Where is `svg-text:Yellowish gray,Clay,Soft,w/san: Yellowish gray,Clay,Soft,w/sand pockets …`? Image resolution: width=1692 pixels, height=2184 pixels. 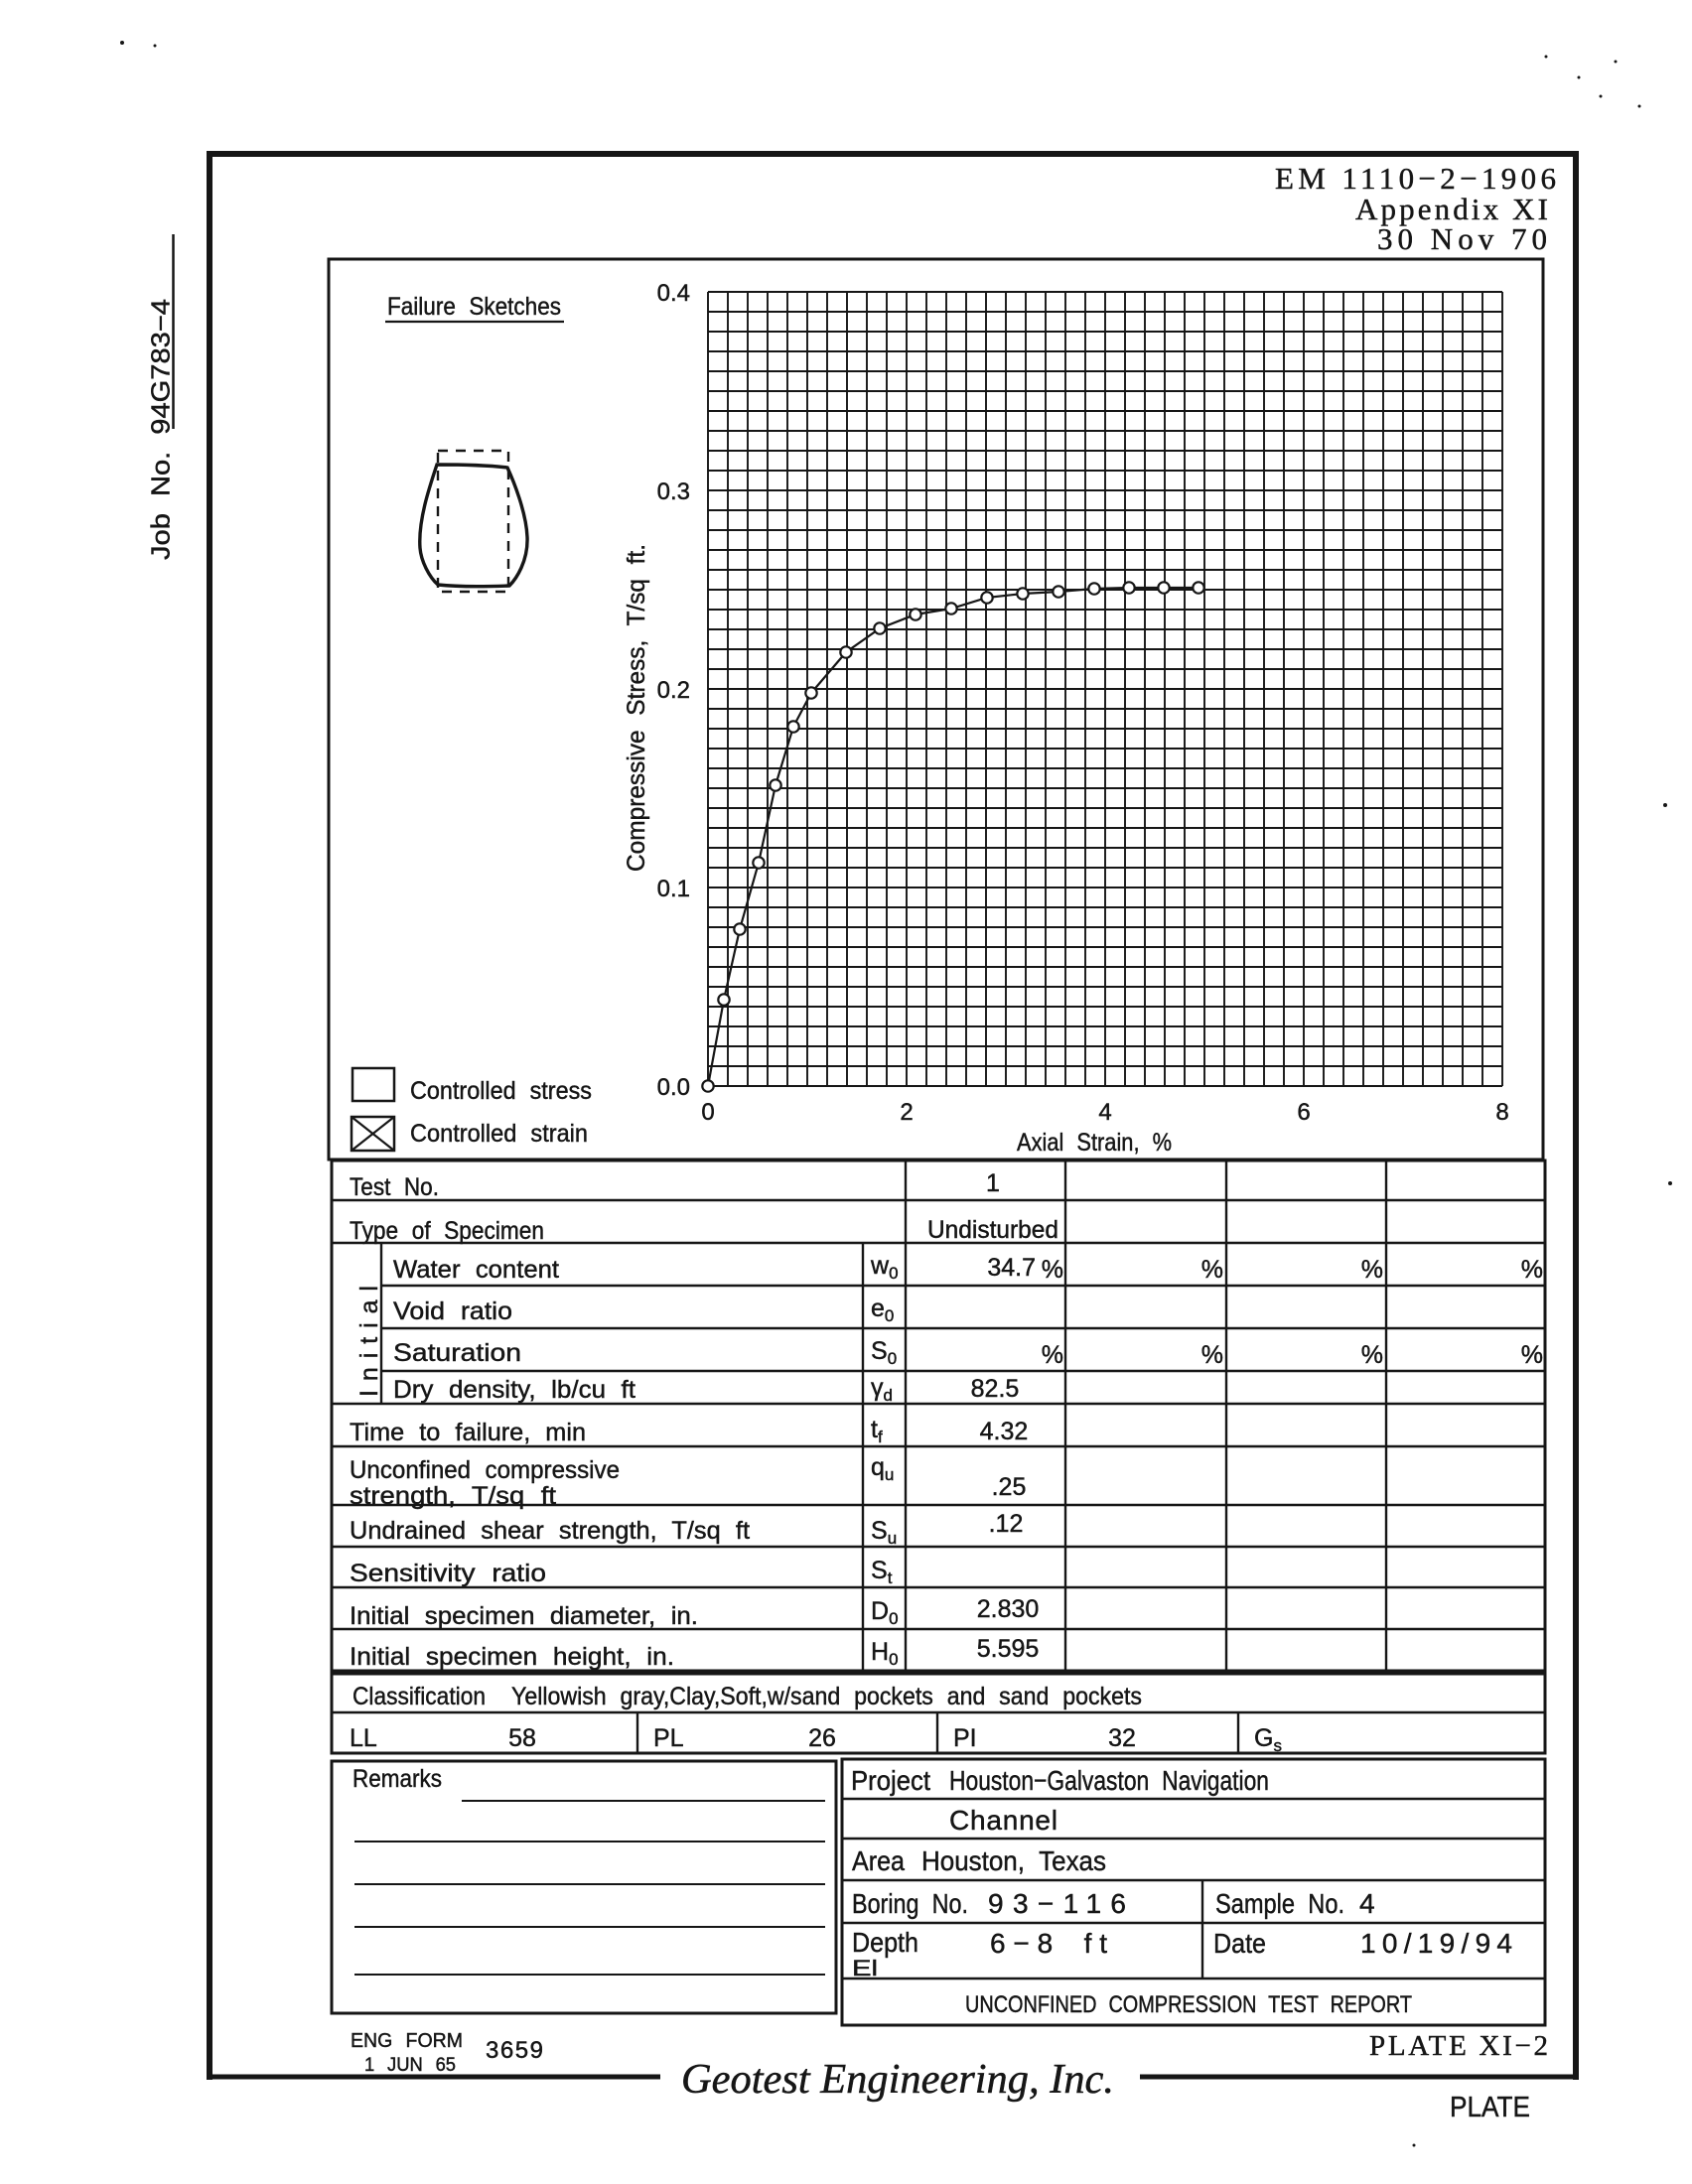 svg-text:Yellowish gray,Clay,Soft,w/san: Yellowish gray,Clay,Soft,w/sand pockets … is located at coordinates (826, 1696).